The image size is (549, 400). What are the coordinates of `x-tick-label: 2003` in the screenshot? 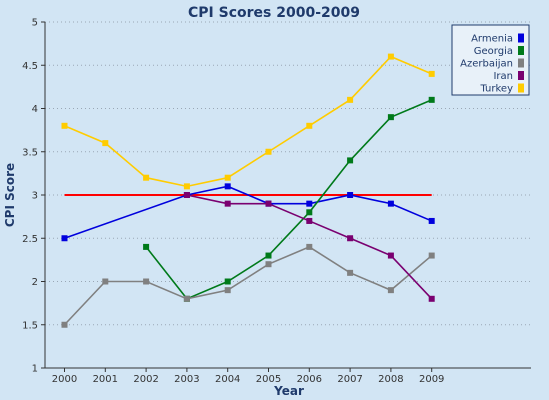 It's located at (186, 379).